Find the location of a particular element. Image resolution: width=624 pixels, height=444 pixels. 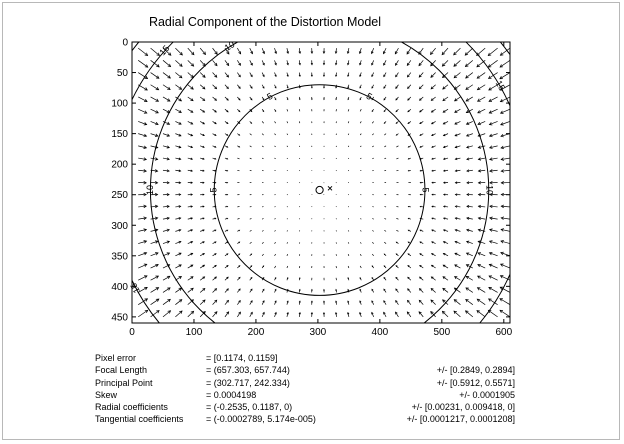

contour-label: 10 is located at coordinates (230, 46).